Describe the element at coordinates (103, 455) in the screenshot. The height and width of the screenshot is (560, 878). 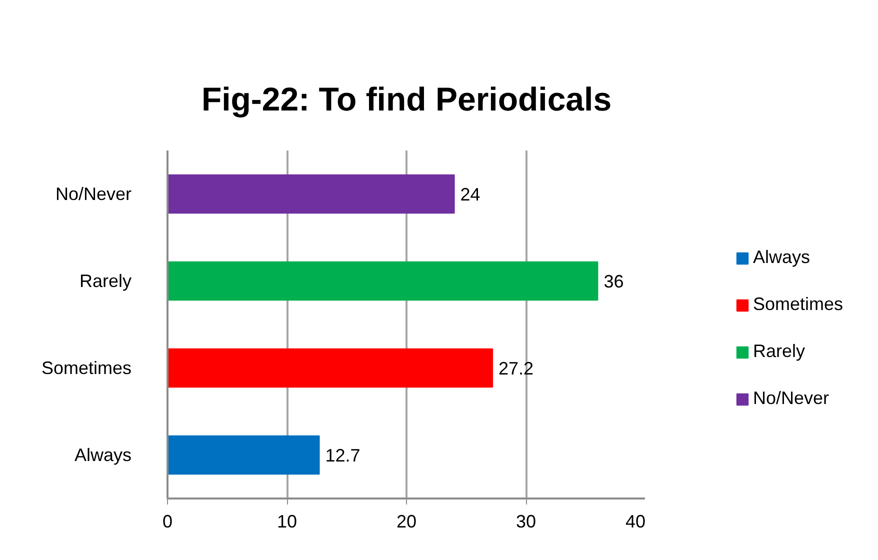
I see `y-tick-label: Always` at that location.